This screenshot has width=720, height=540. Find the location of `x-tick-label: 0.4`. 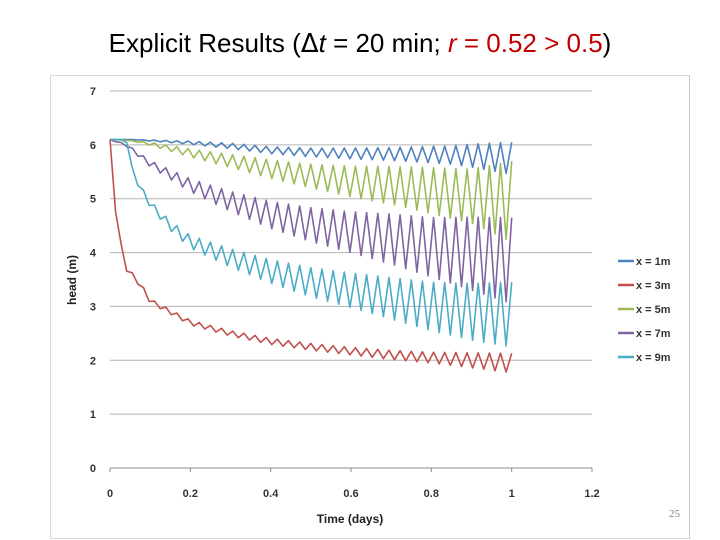

x-tick-label: 0.4 is located at coordinates (271, 494).